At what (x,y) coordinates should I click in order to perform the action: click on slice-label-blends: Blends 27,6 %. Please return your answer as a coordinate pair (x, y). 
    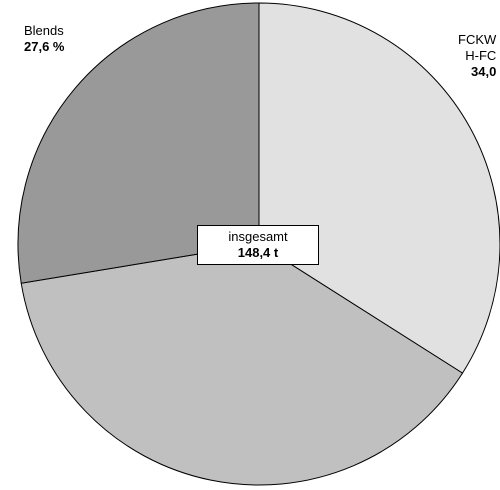
    Looking at the image, I should click on (44, 39).